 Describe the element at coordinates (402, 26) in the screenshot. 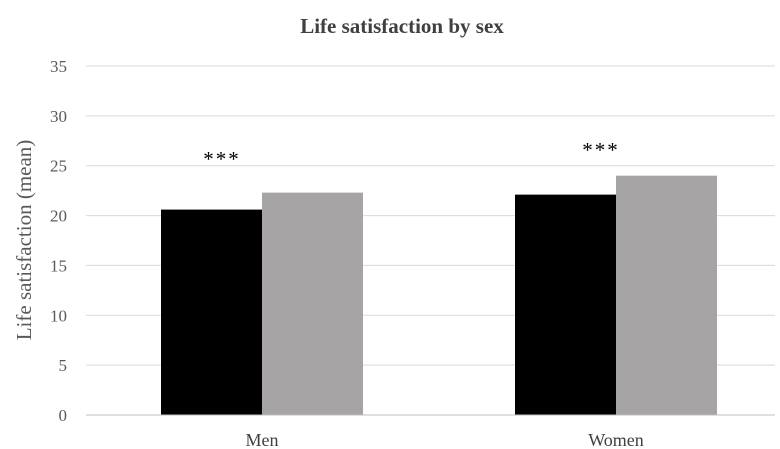

I see `chart-title: Life satisfaction by sex` at that location.